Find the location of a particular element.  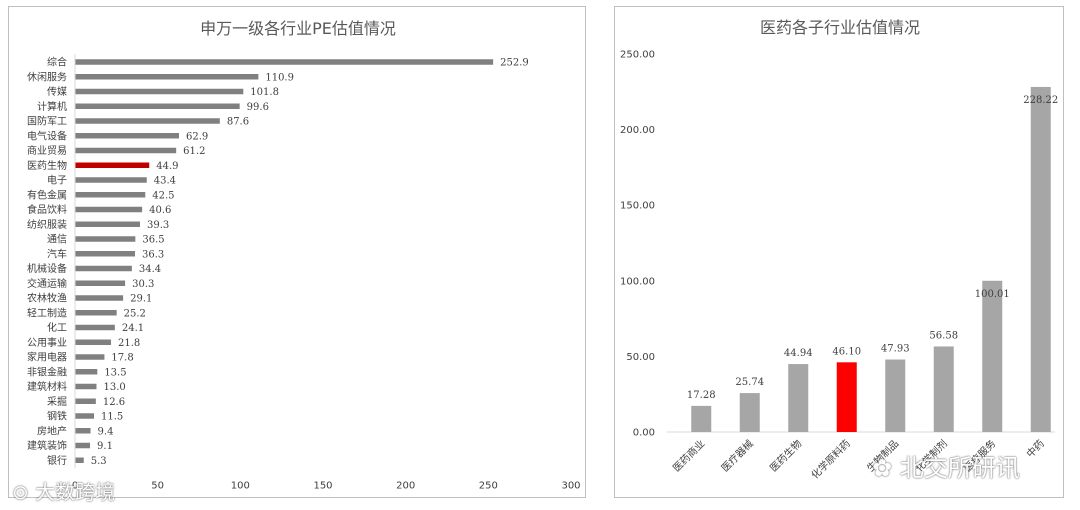

watermark-left-icon: ⊙ is located at coordinates (20, 492).